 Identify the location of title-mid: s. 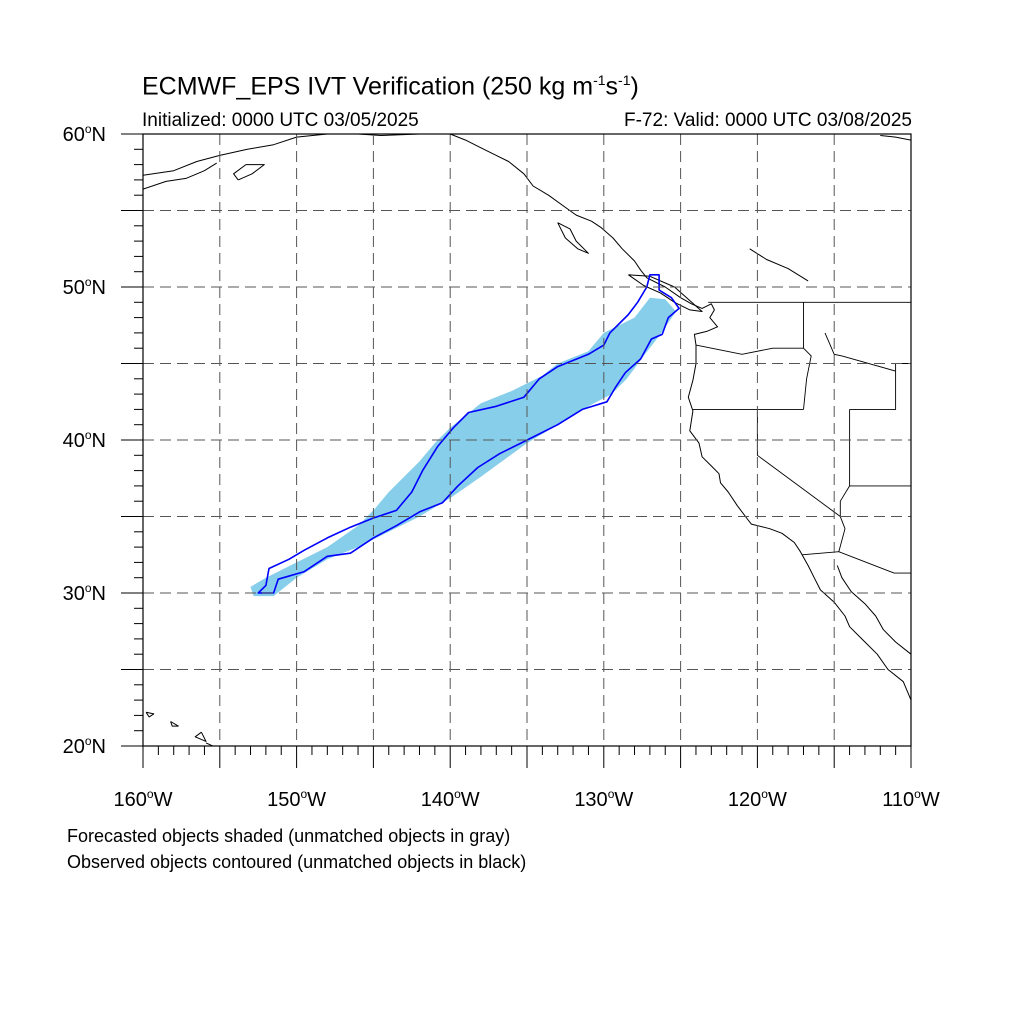
(612, 86).